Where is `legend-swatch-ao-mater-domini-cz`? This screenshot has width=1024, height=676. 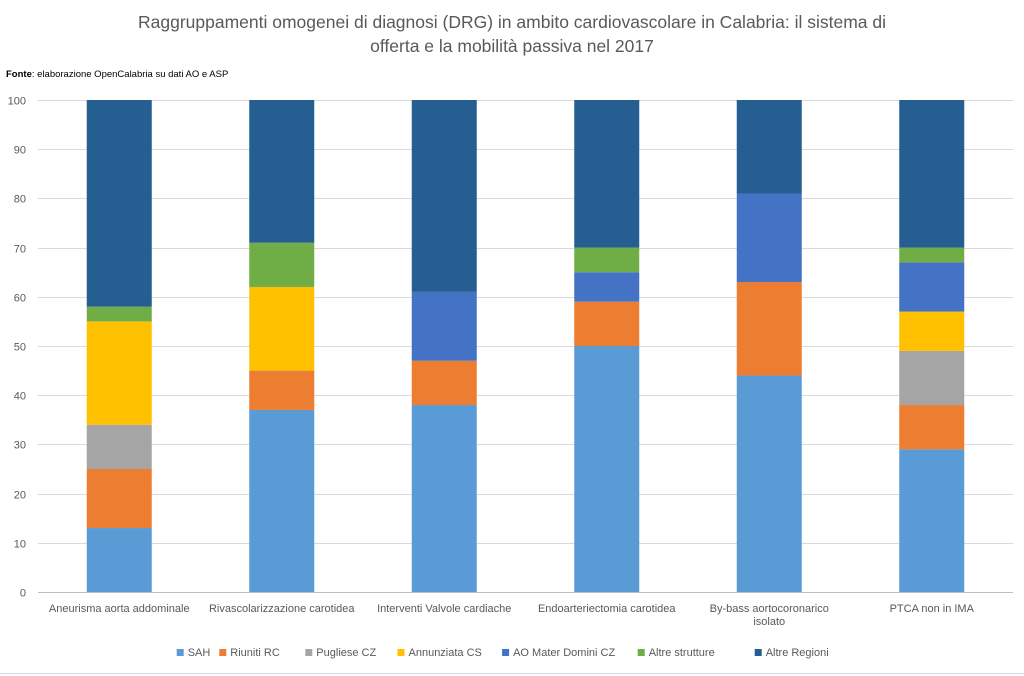
legend-swatch-ao-mater-domini-cz is located at coordinates (506, 652).